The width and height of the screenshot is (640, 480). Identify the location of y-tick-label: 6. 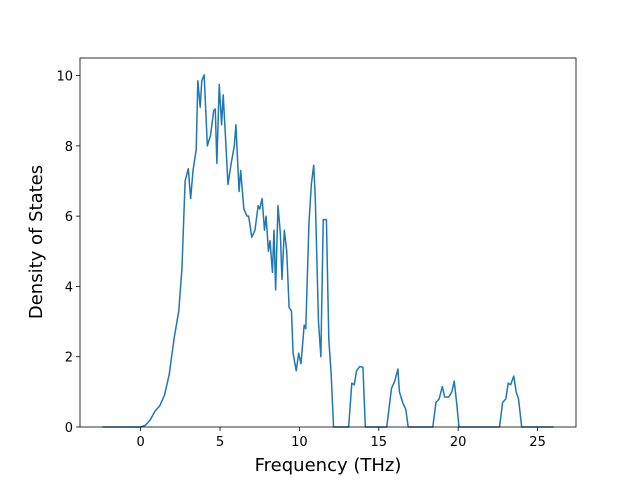
(69, 217).